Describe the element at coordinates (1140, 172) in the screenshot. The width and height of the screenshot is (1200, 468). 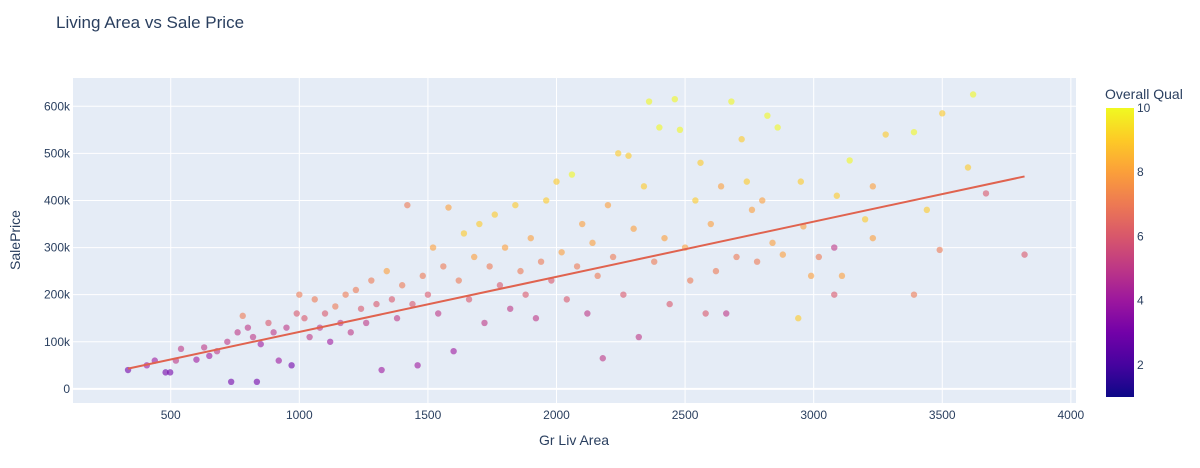
I see `colorbar-tick-label: 8` at that location.